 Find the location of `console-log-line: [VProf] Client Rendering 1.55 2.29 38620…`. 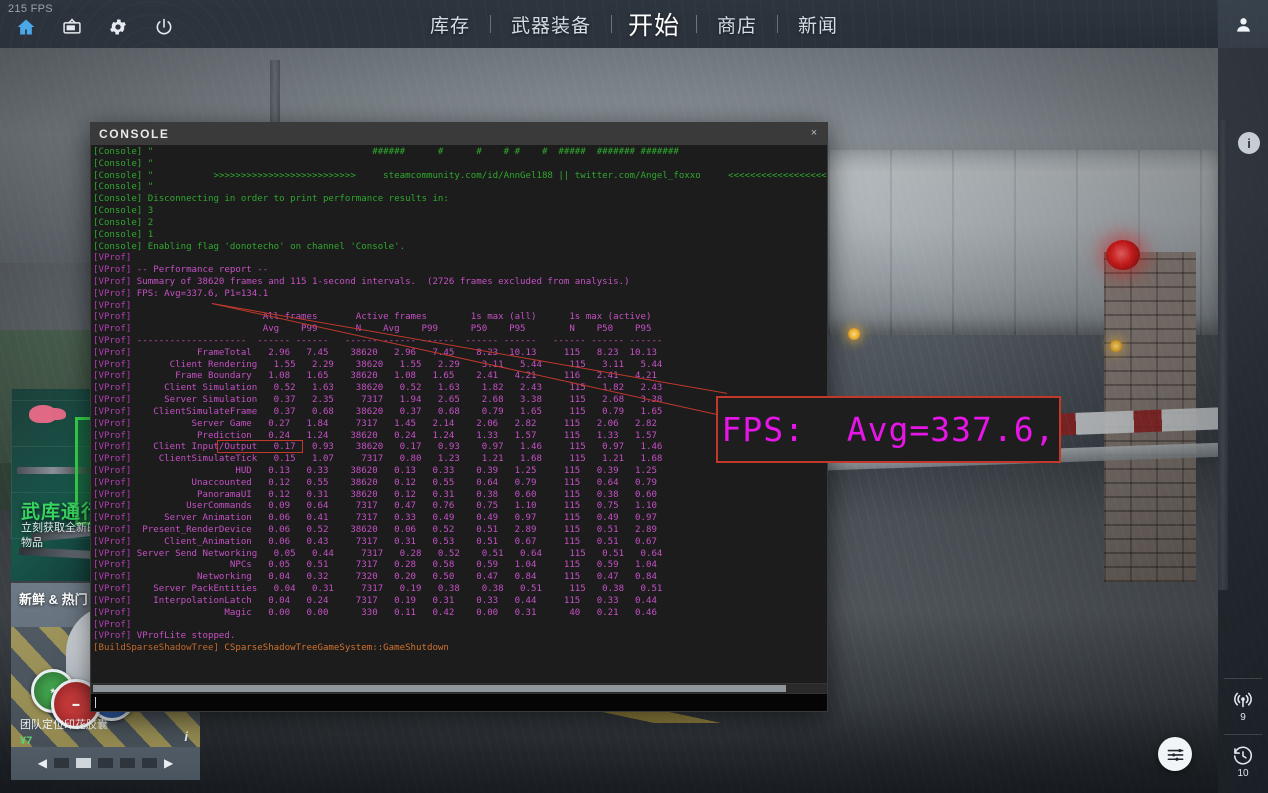

console-log-line: [VProf] Client Rendering 1.55 2.29 38620… is located at coordinates (460, 366).